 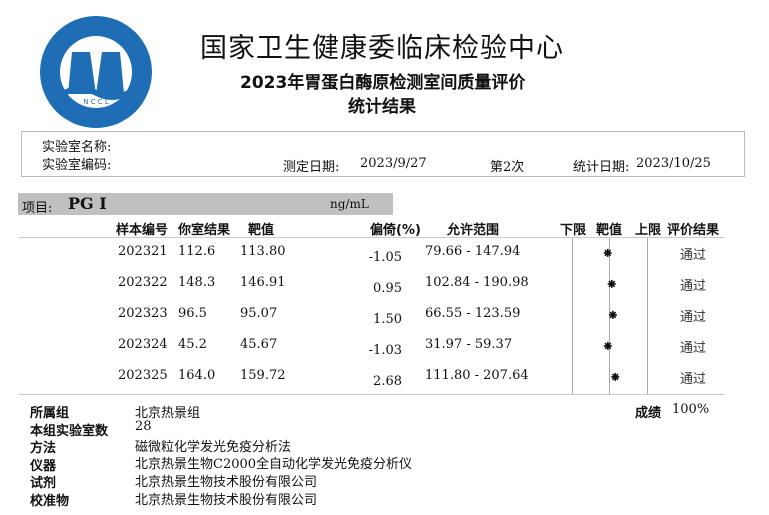 What do you see at coordinates (143, 426) in the screenshot?
I see `count-value: 28` at bounding box center [143, 426].